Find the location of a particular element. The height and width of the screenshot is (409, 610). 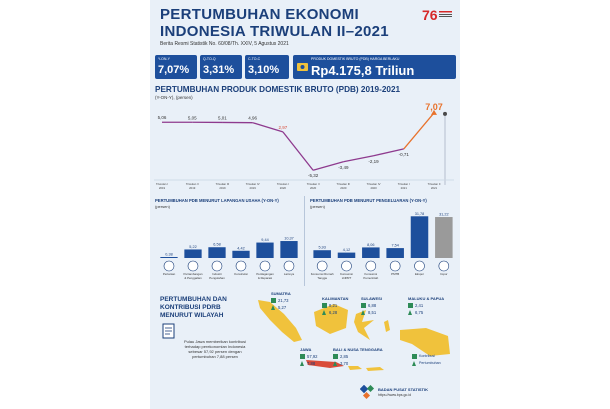

bar-value-label: 6,58 is located at coordinates (216, 245).